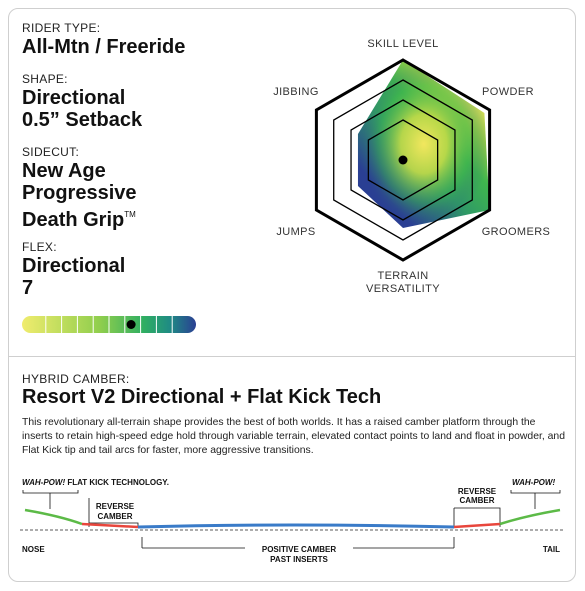 The image size is (585, 591). I want to click on flex-ticks, so click(109, 324).